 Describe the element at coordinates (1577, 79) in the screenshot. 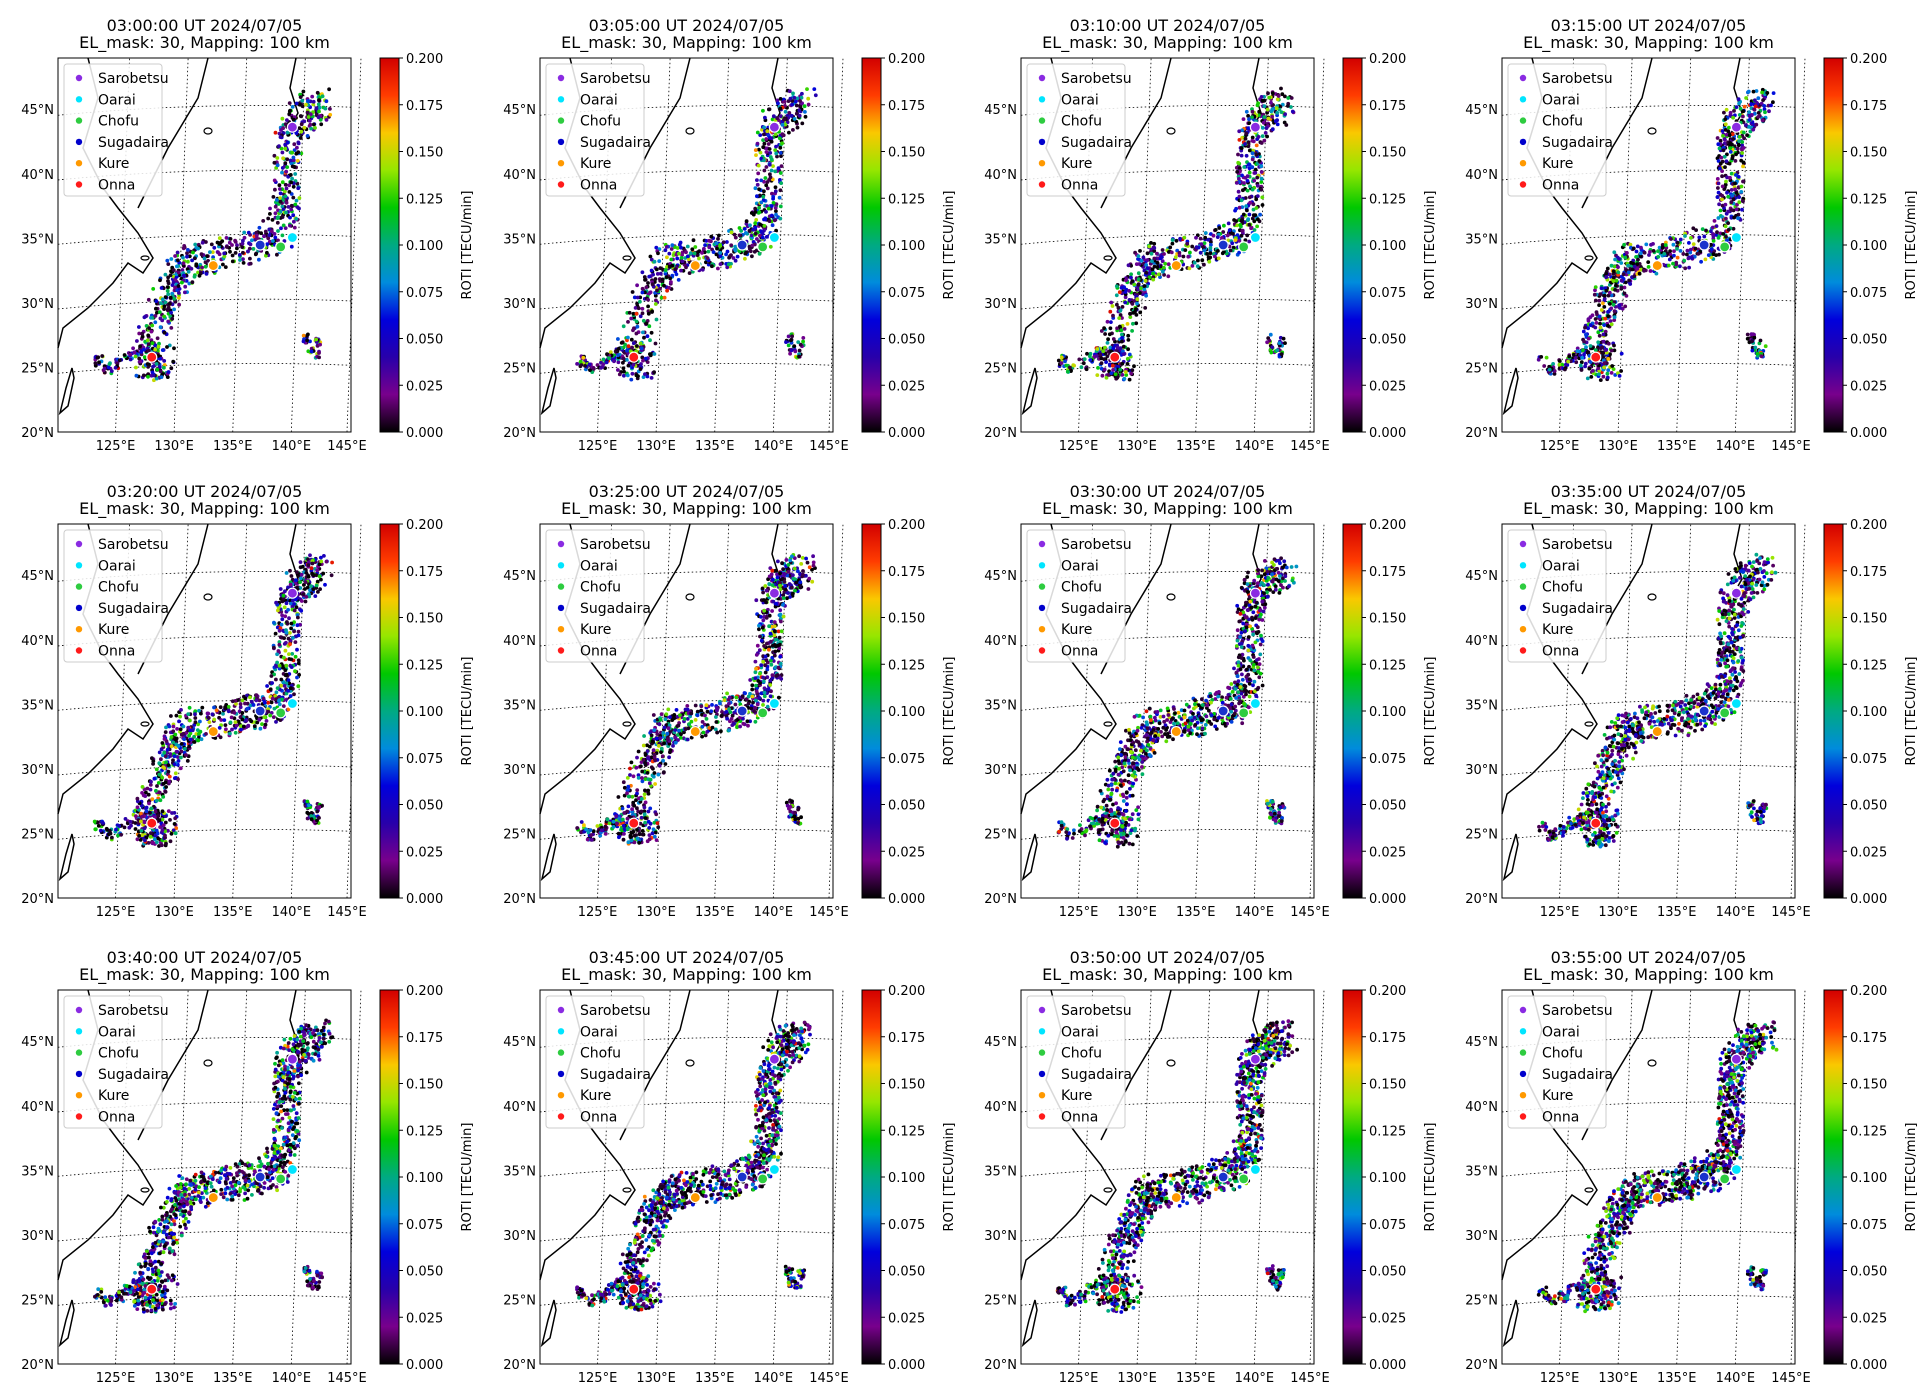

I see `legend-label: Sarobetsu` at that location.